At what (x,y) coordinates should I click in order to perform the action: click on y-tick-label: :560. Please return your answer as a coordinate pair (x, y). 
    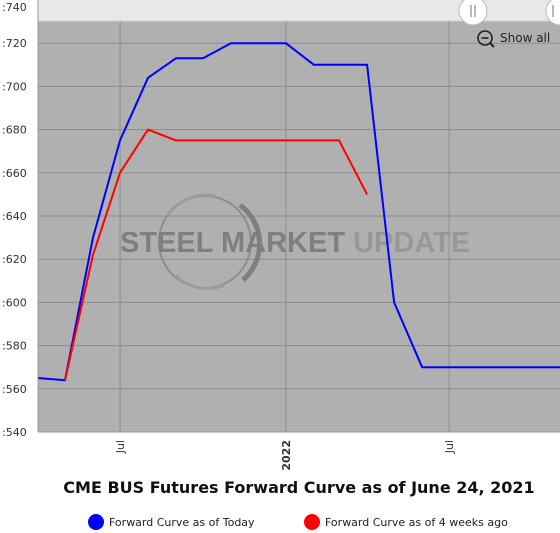
    Looking at the image, I should click on (14, 389).